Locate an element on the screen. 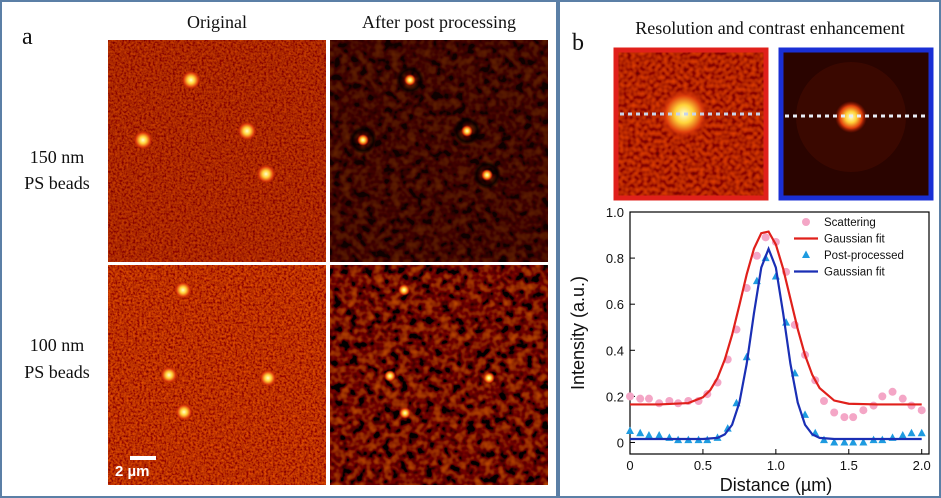 Image resolution: width=941 pixels, height=498 pixels. x-axis-label: Distance (µm) is located at coordinates (776, 485).